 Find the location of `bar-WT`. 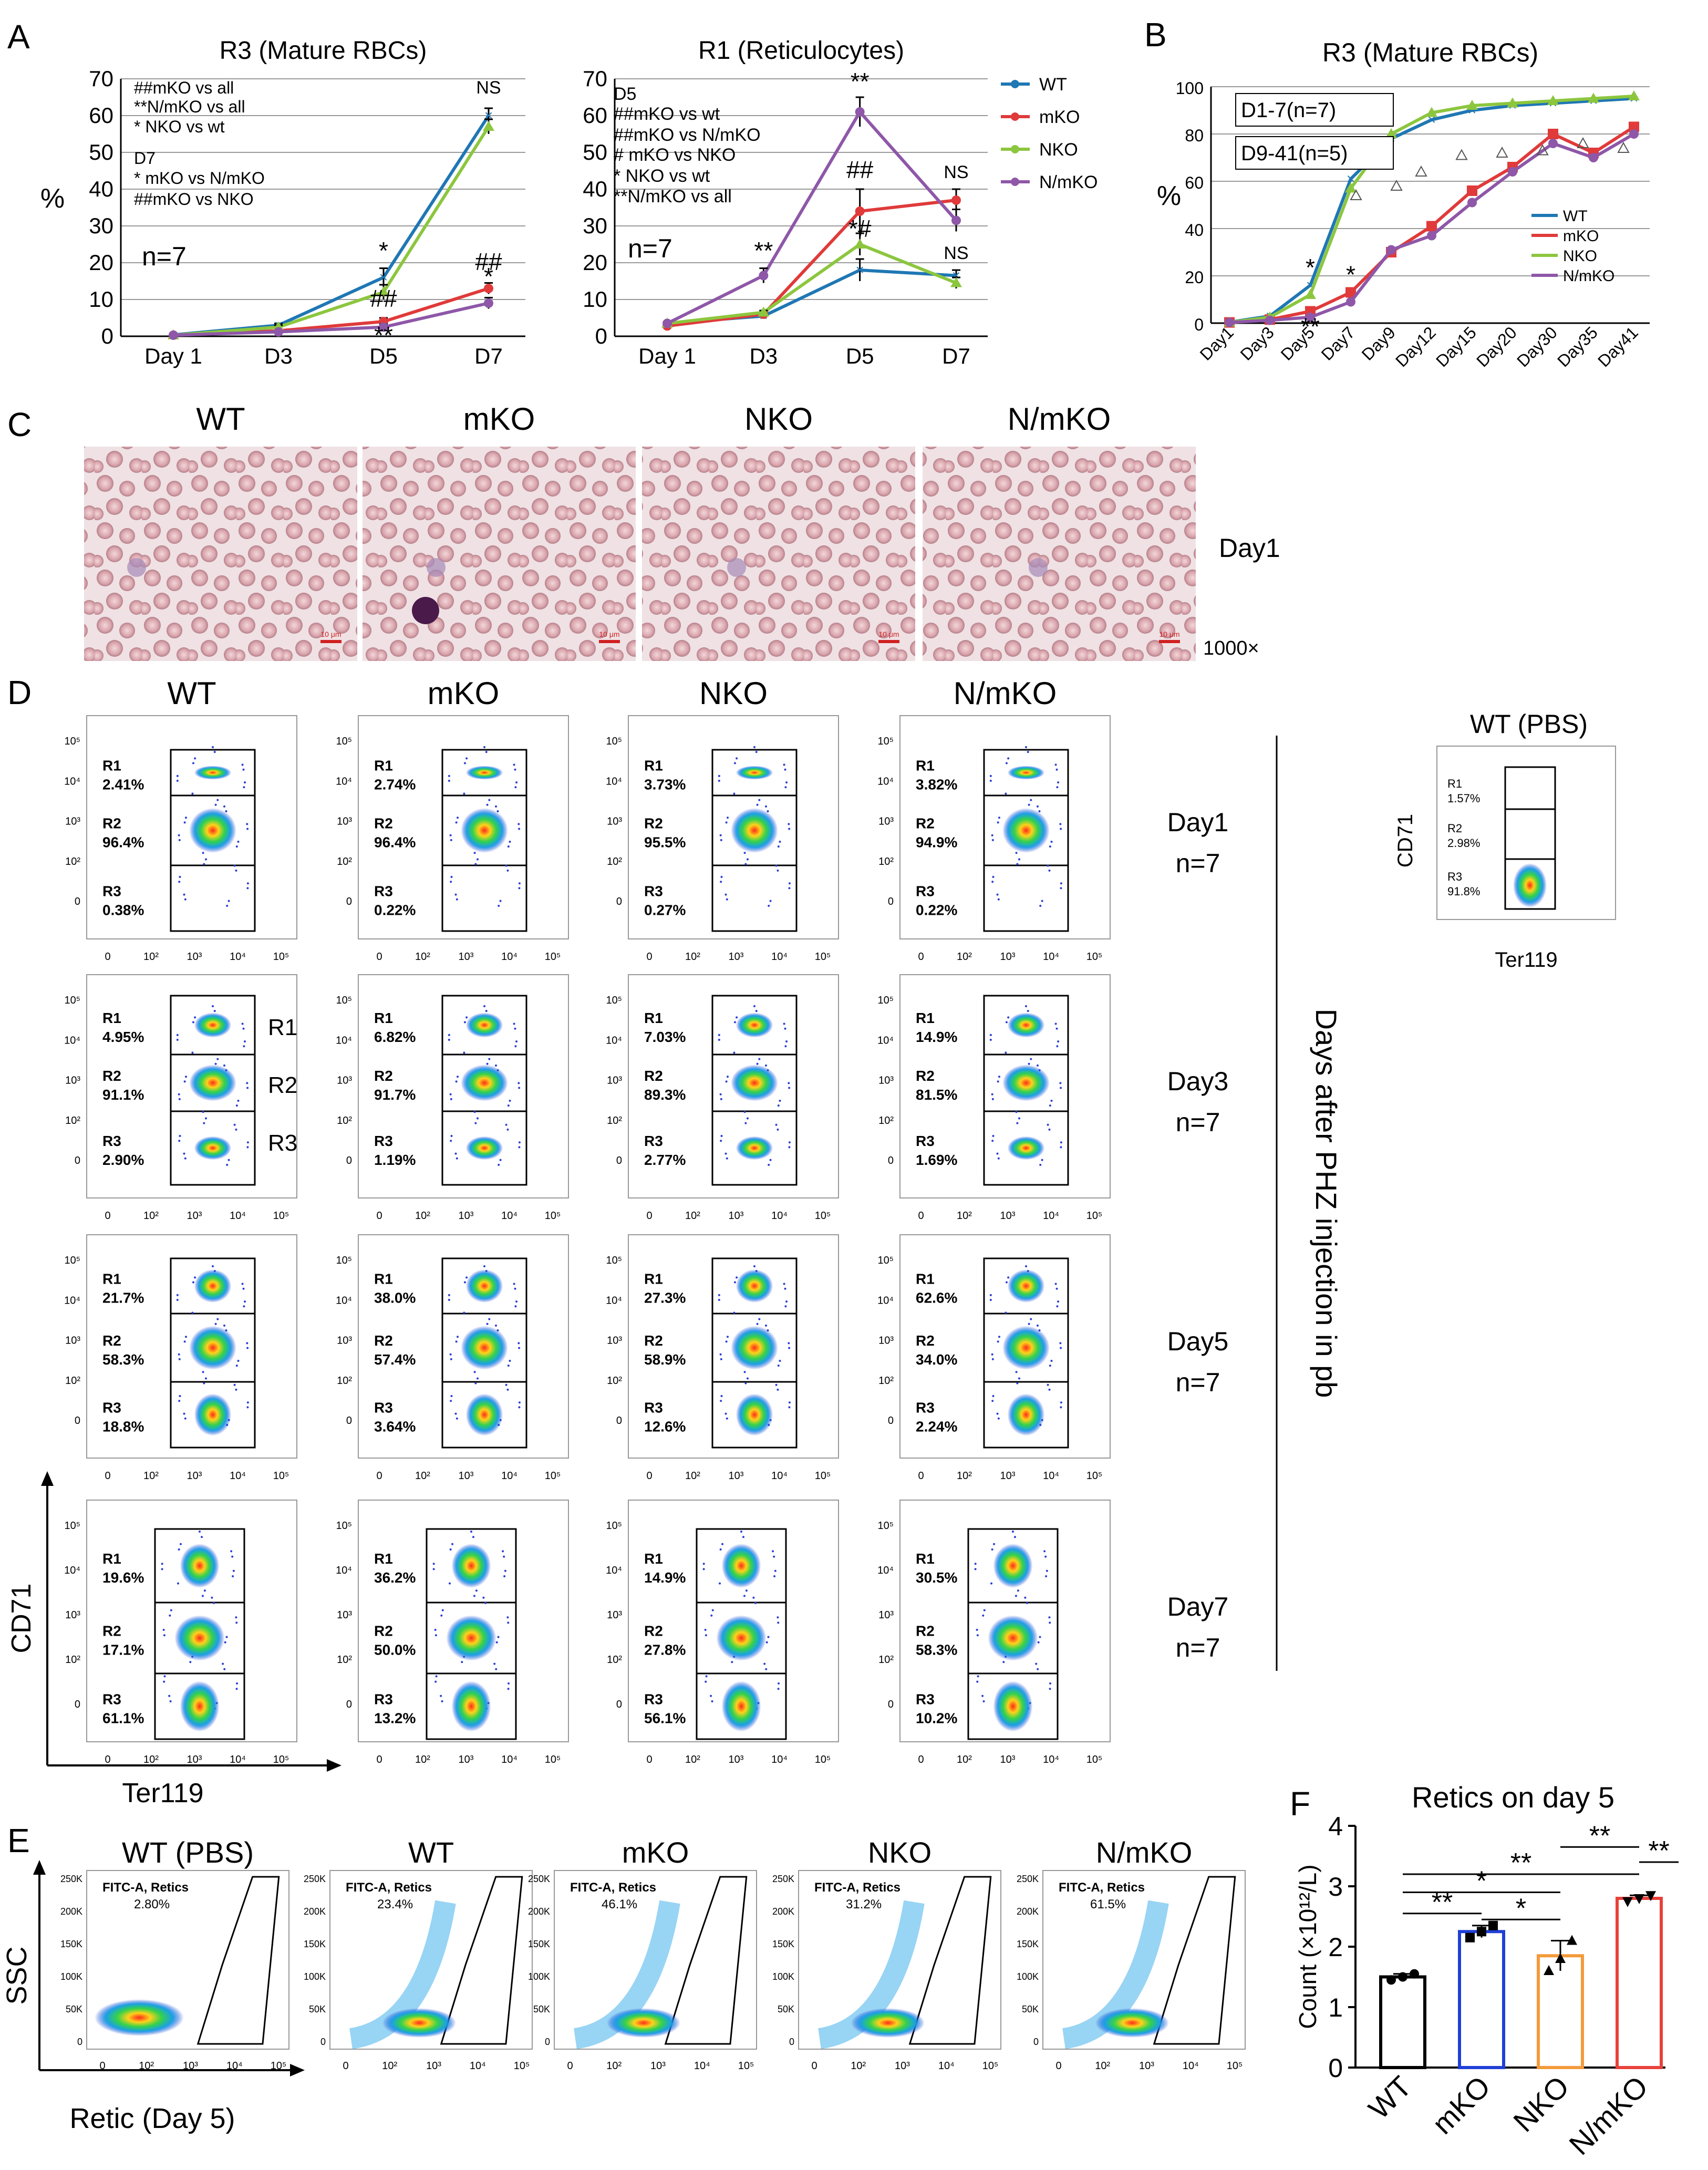

bar-WT is located at coordinates (1403, 2022).